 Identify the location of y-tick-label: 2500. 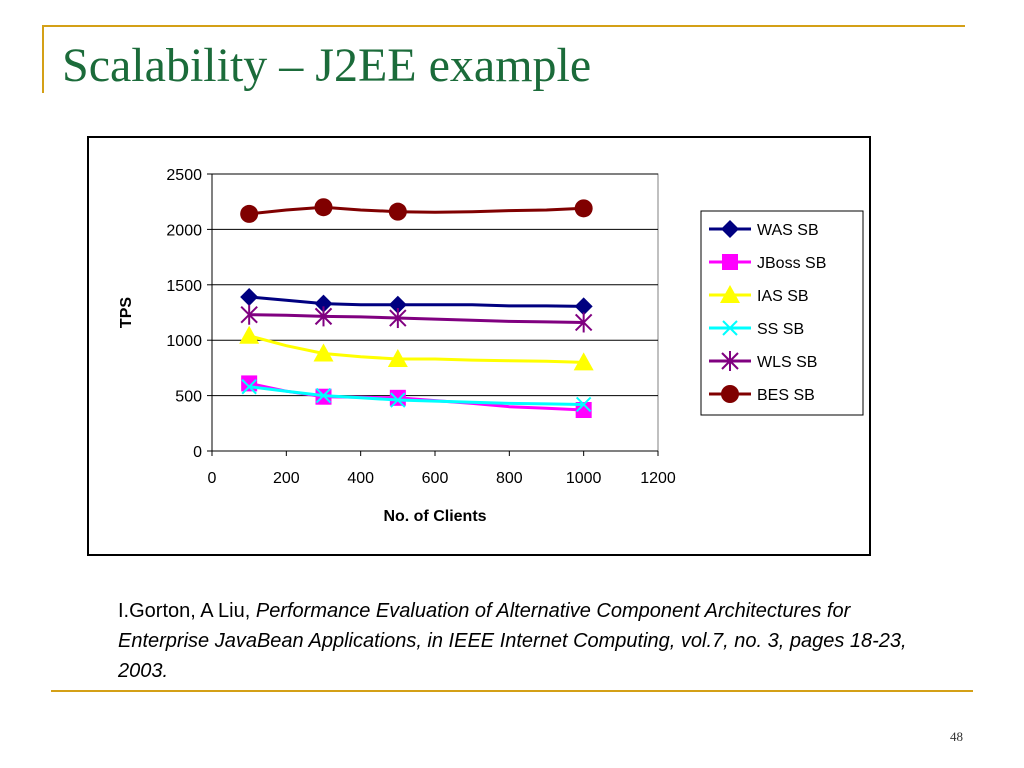
(184, 175).